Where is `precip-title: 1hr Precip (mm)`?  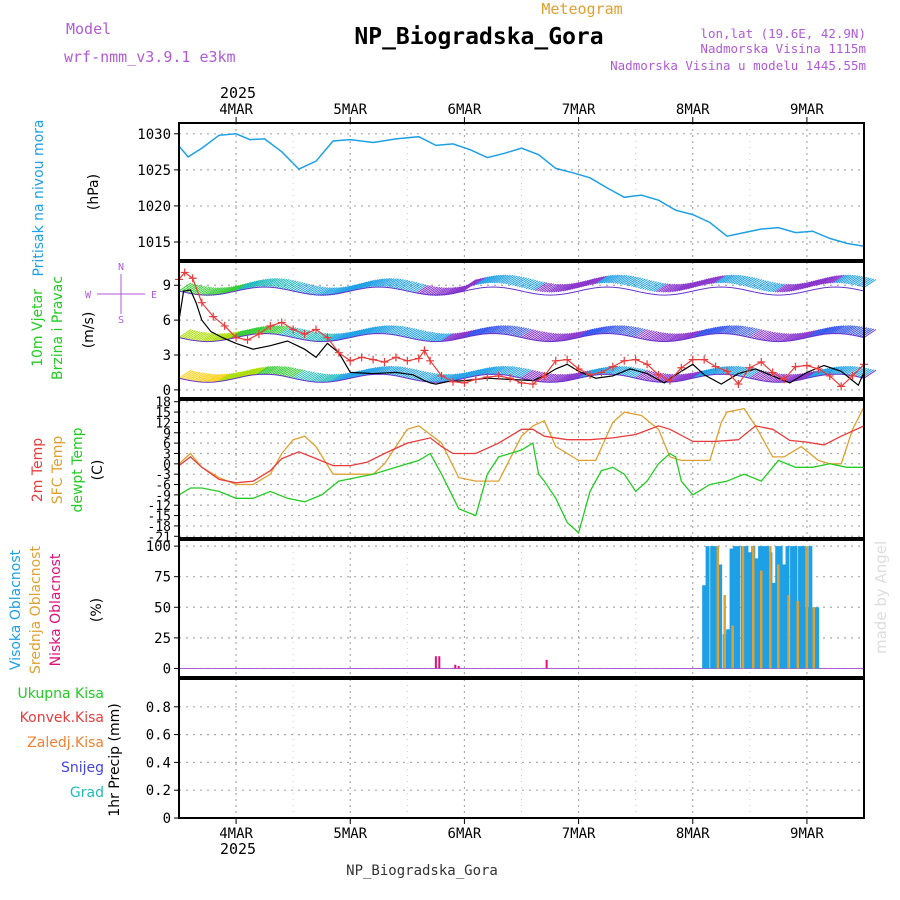
precip-title: 1hr Precip (mm) is located at coordinates (115, 759).